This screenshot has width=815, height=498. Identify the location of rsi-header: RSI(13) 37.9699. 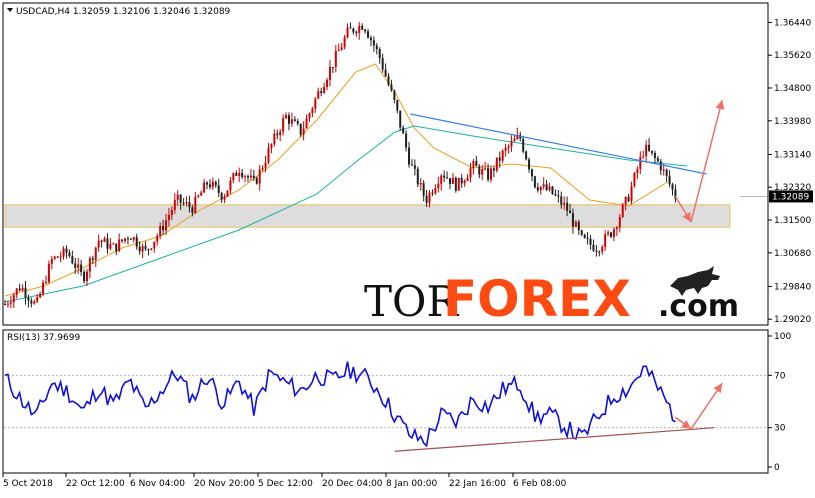
(43, 338).